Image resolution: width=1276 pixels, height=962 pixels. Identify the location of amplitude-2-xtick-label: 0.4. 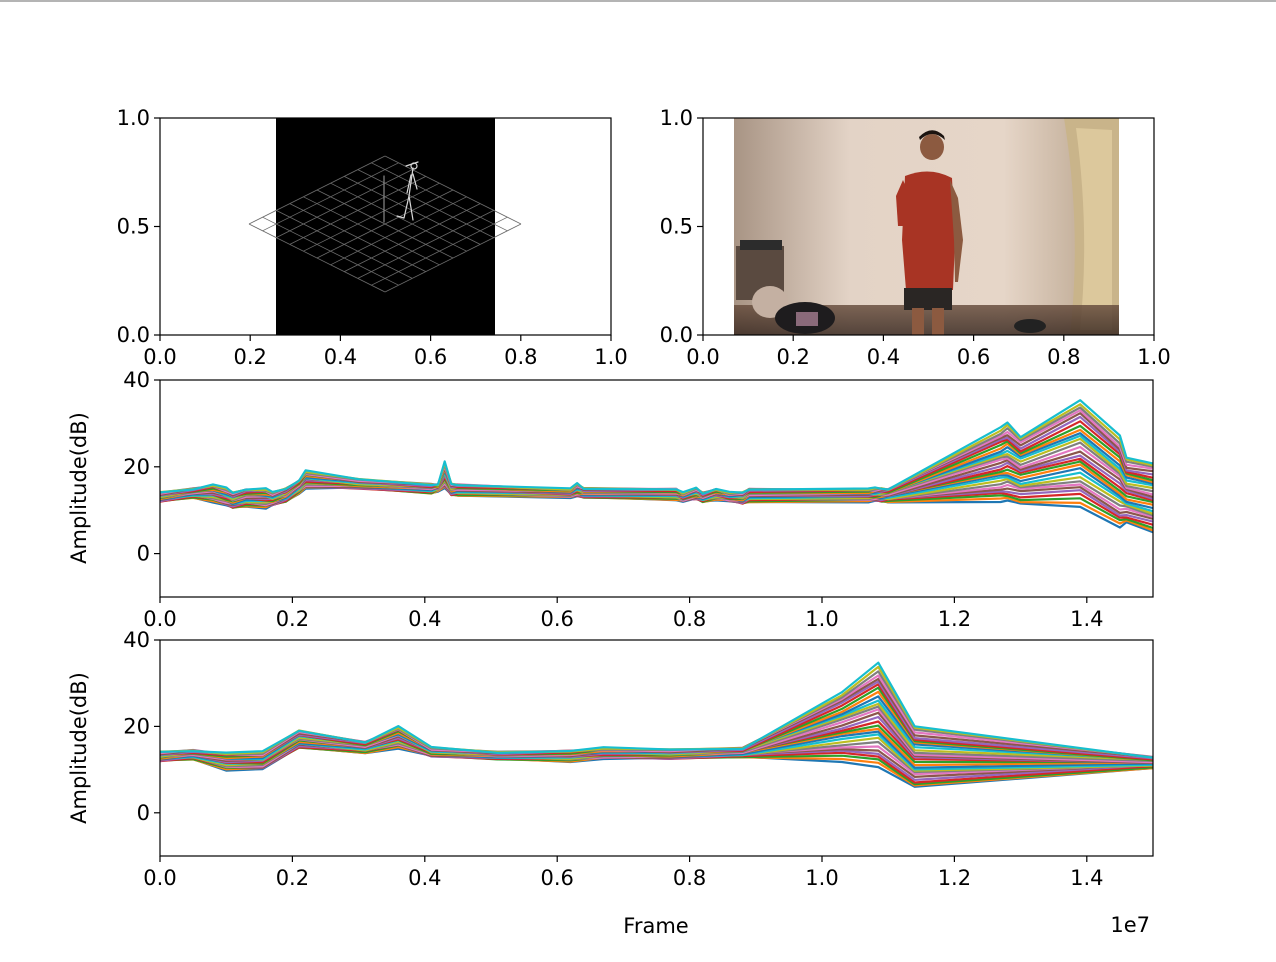
(424, 878).